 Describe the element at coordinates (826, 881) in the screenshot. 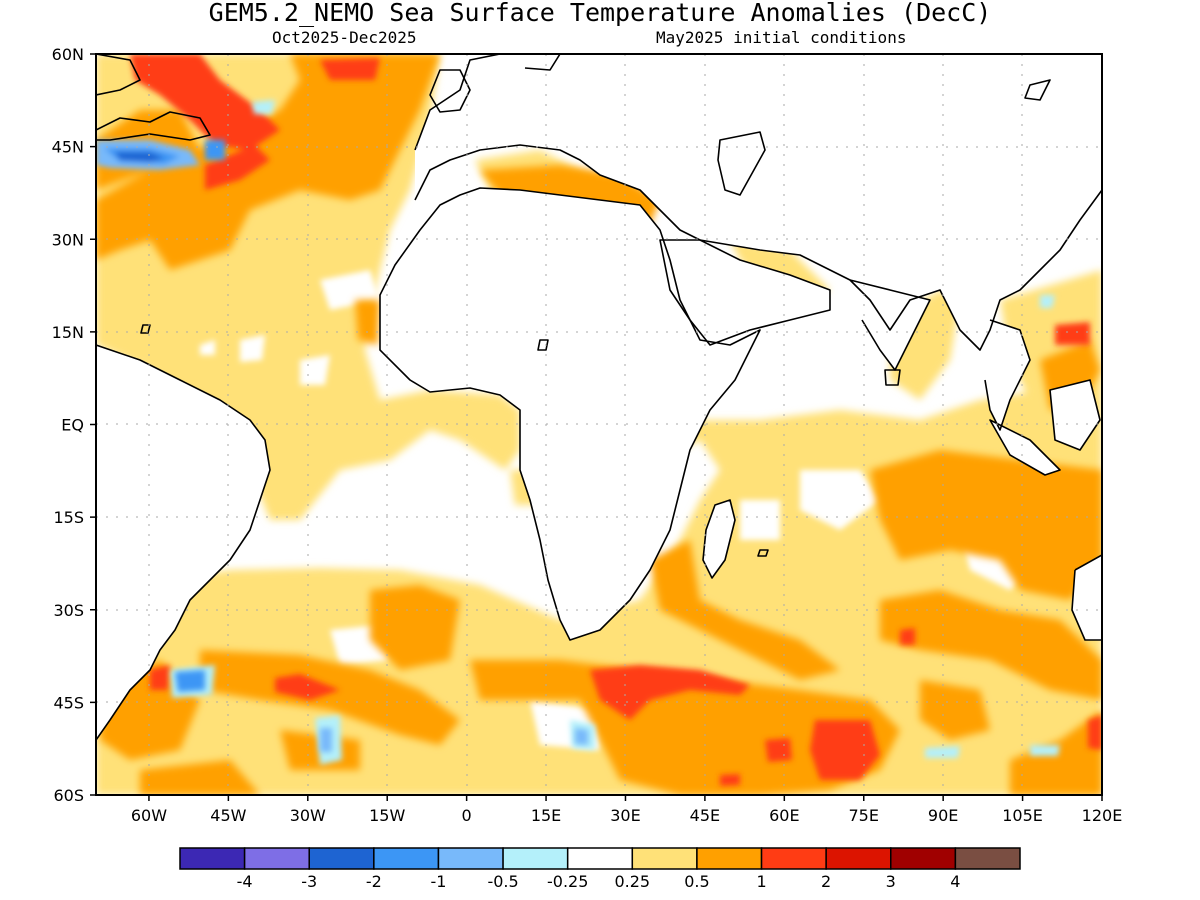

I see `colorbar-label: 2` at that location.